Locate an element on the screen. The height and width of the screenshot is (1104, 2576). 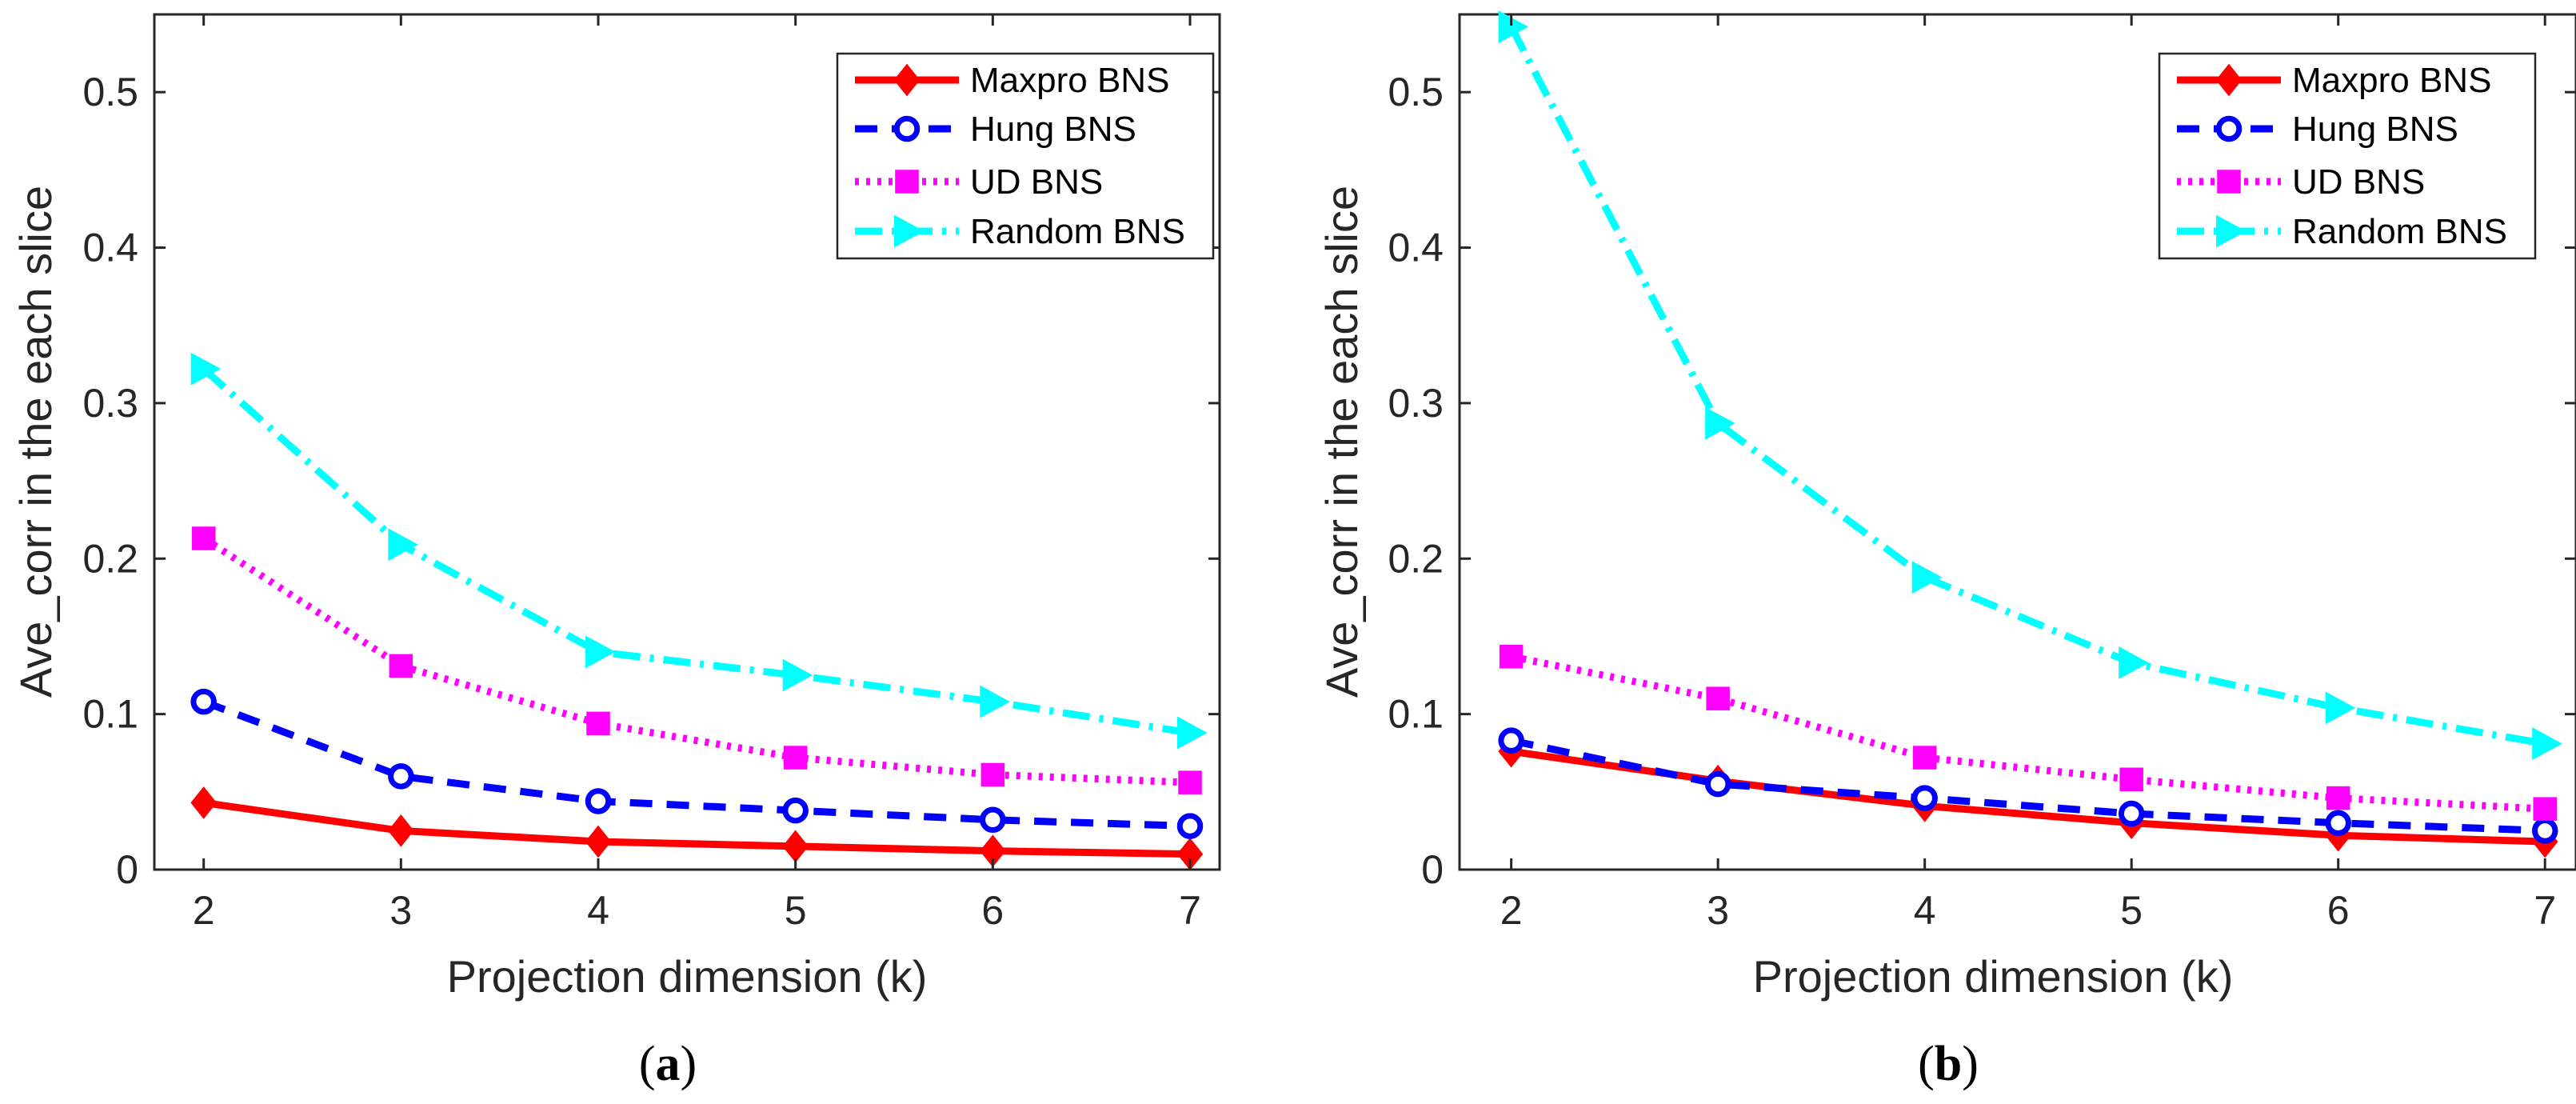
legend-marker-hung-b-shape is located at coordinates (2229, 128).